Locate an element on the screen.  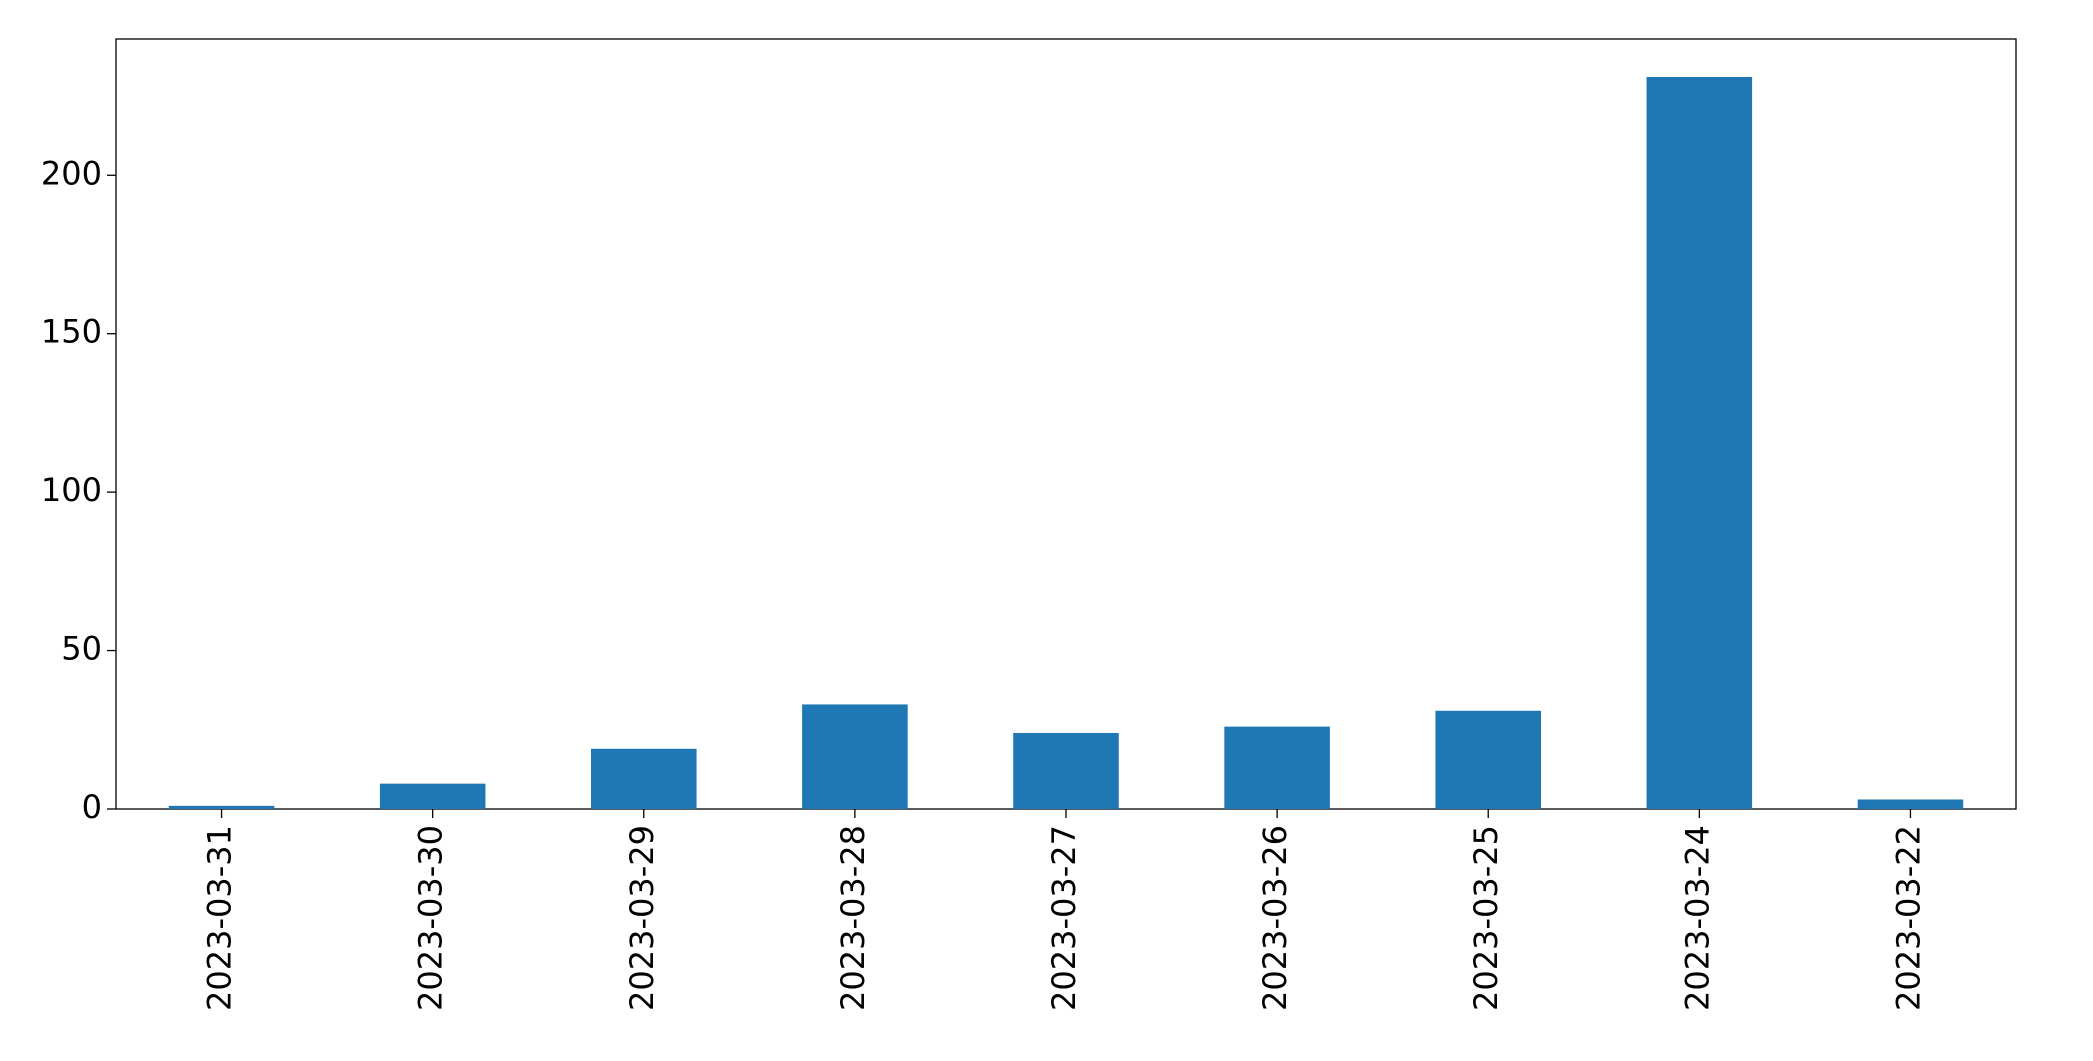
x-tick-label: 2023-03-30 is located at coordinates (431, 918).